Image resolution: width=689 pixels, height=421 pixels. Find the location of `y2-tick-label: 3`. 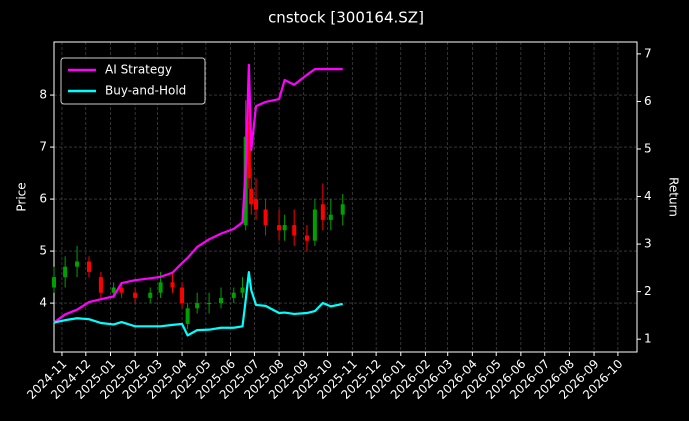

y2-tick-label: 3 is located at coordinates (648, 244).